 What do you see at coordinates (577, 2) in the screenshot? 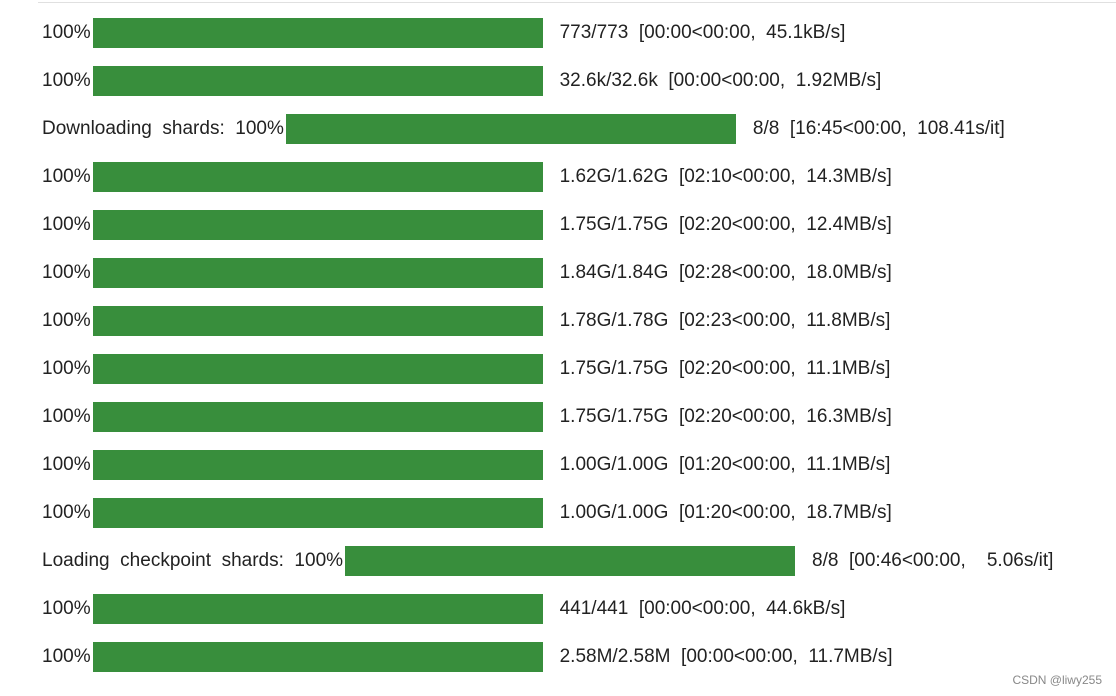
I see `output-border` at bounding box center [577, 2].